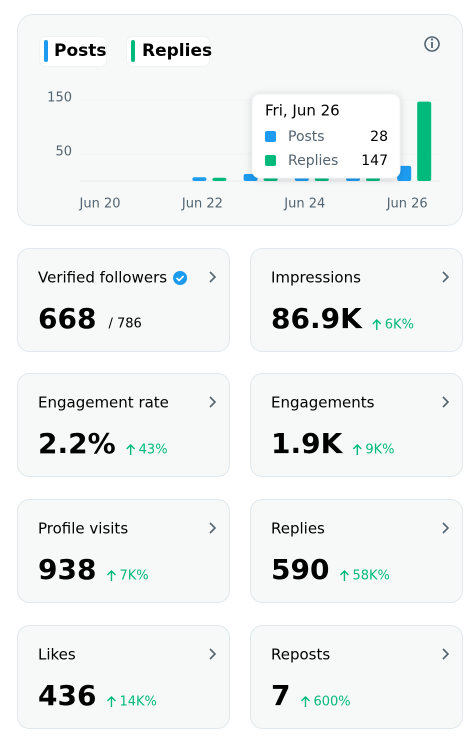 The width and height of the screenshot is (470, 744). Describe the element at coordinates (102, 278) in the screenshot. I see `card-title: Verified followers` at that location.